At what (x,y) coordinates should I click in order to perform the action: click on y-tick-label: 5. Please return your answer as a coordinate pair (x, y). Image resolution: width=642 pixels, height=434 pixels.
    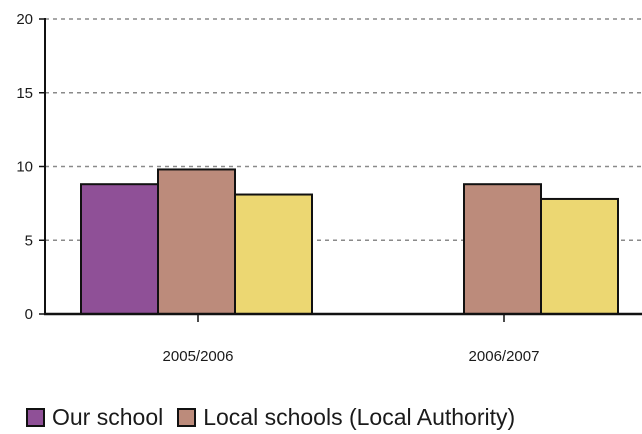
    Looking at the image, I should click on (29, 240).